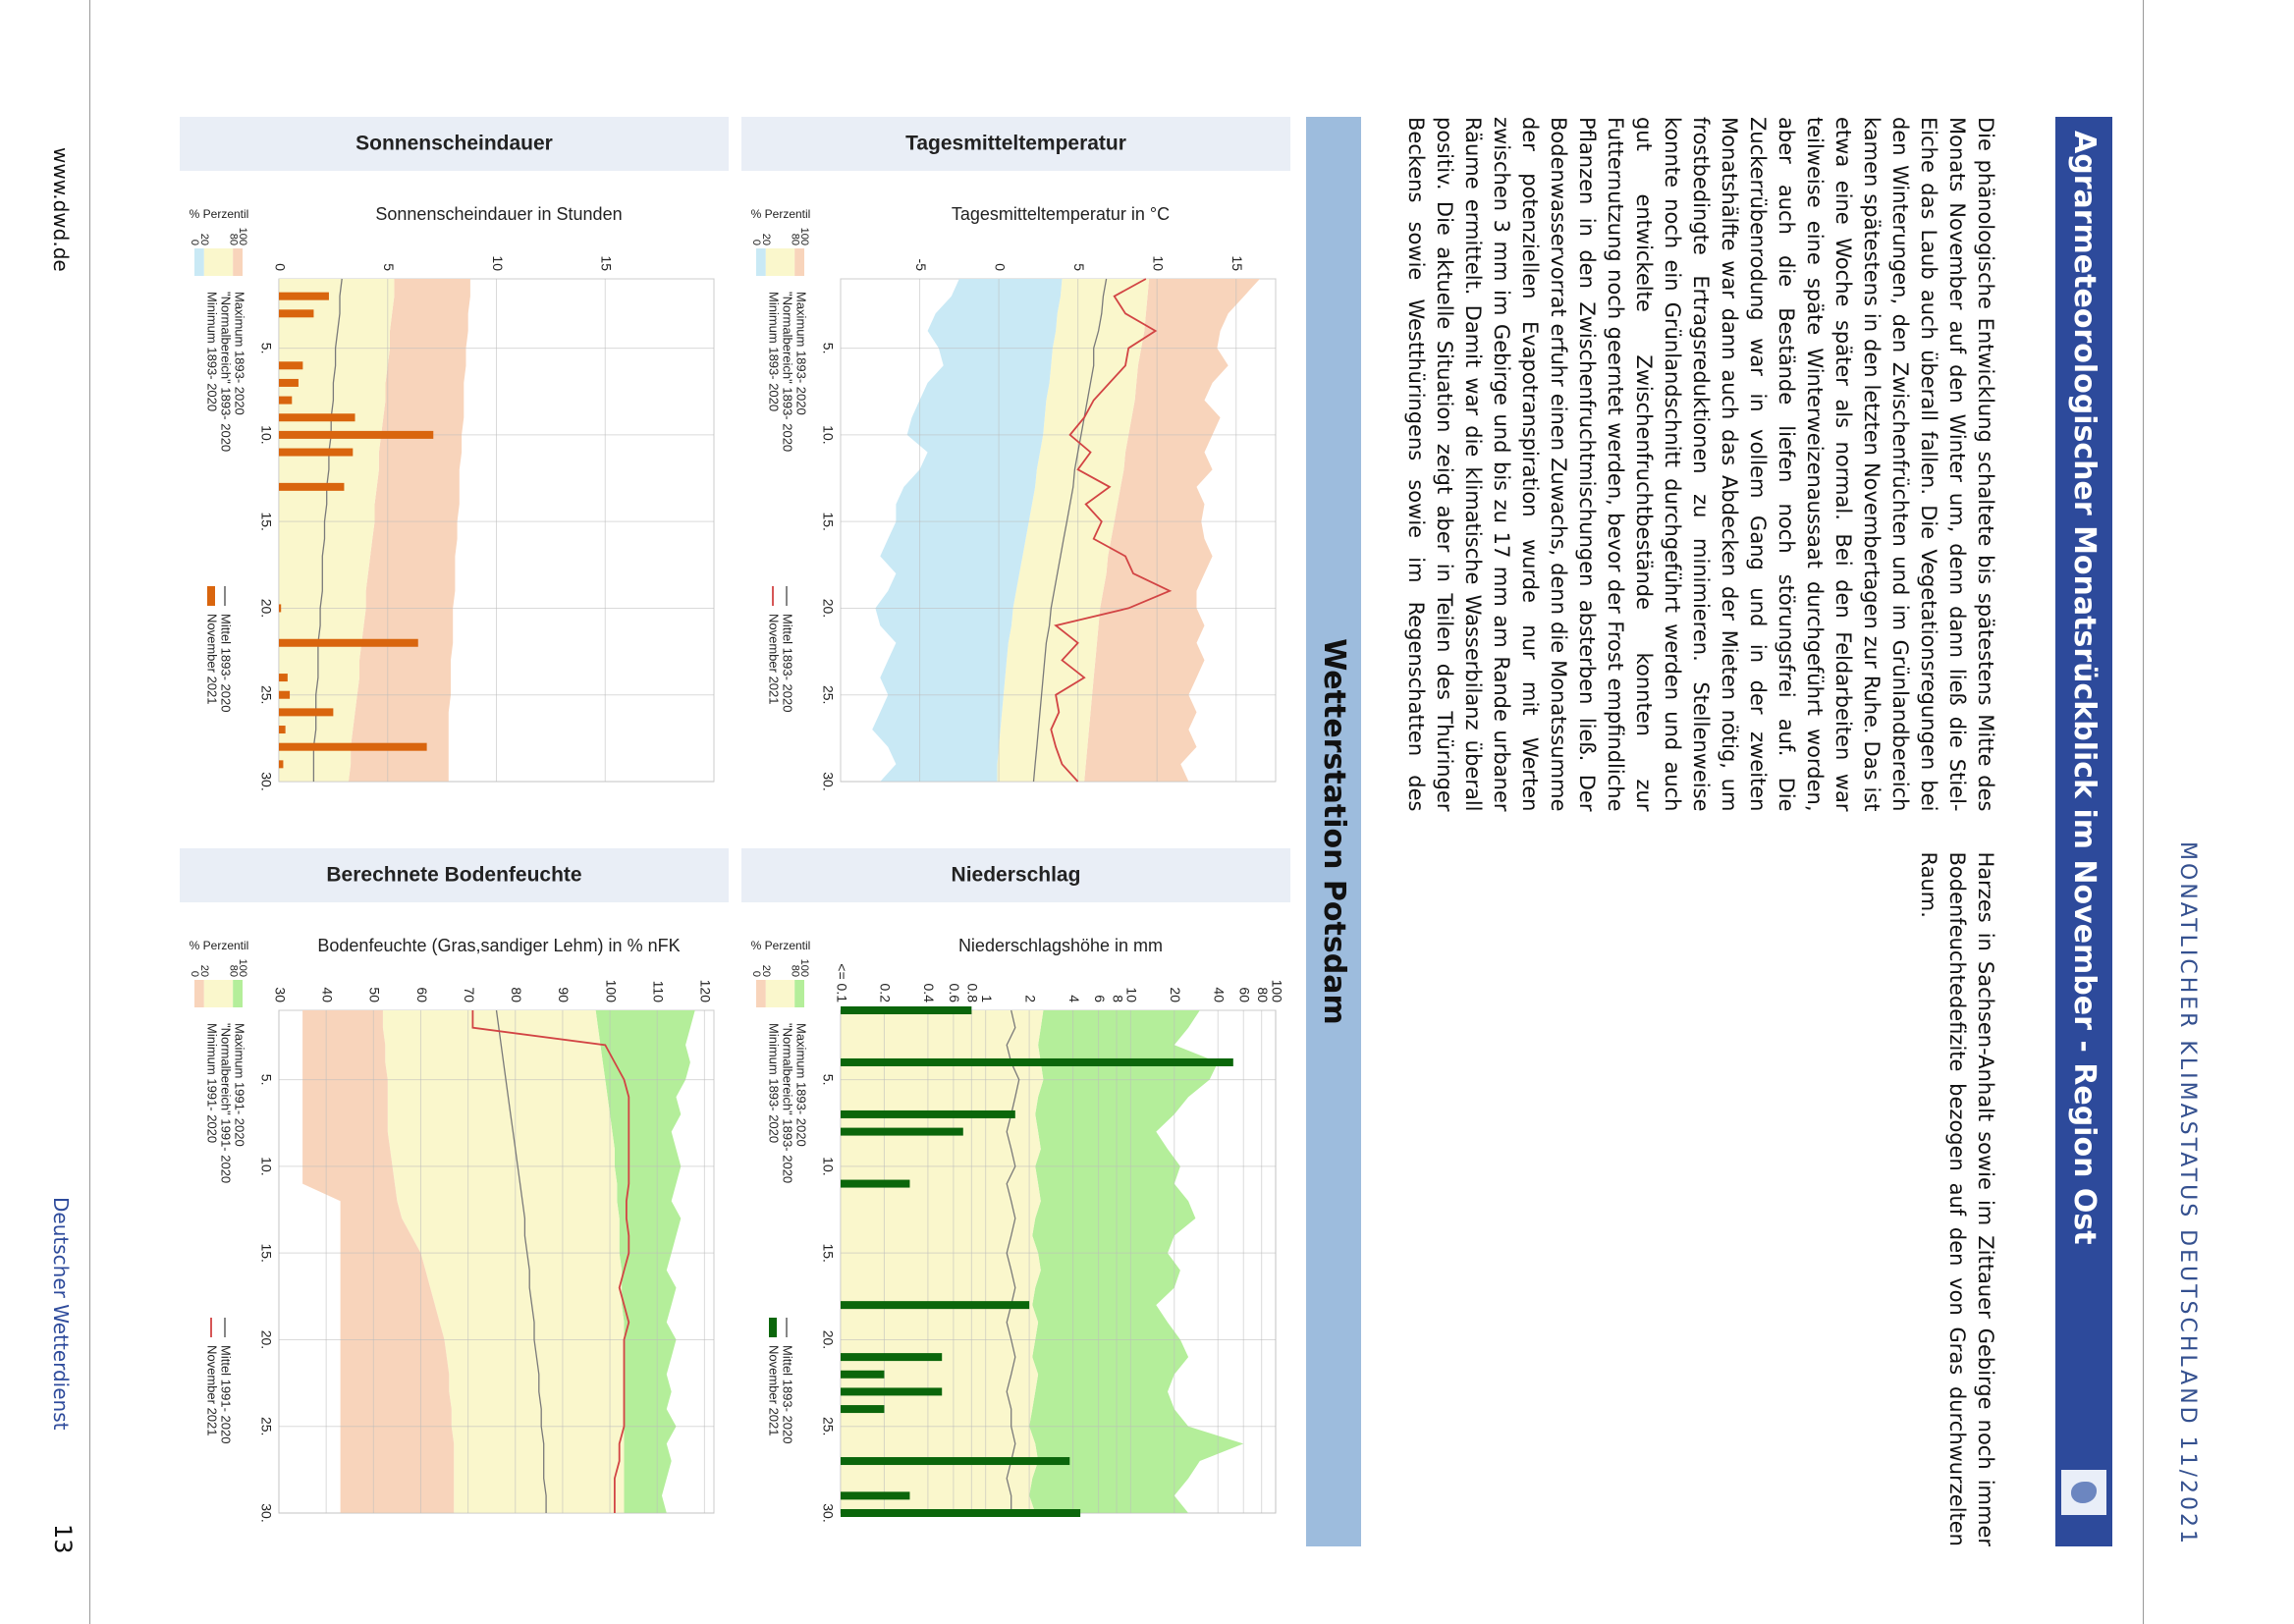 This screenshot has width=2294, height=1624. I want to click on panel-title: Berechnete Bodenfeuchte, so click(453, 875).